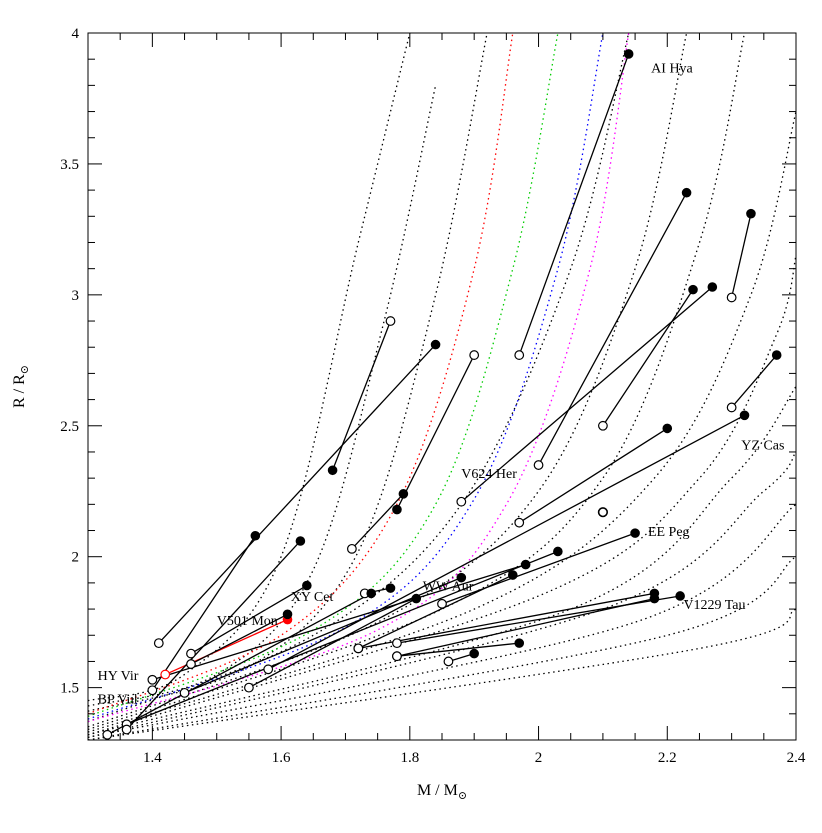 The image size is (822, 833). I want to click on star-label-xy-cet: XY Cet, so click(312, 597).